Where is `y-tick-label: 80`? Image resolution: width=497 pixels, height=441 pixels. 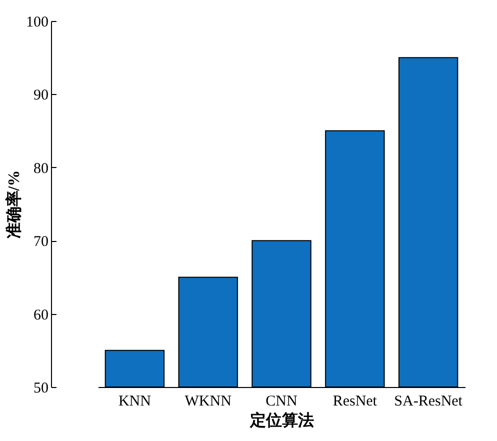 y-tick-label: 80 is located at coordinates (41, 168).